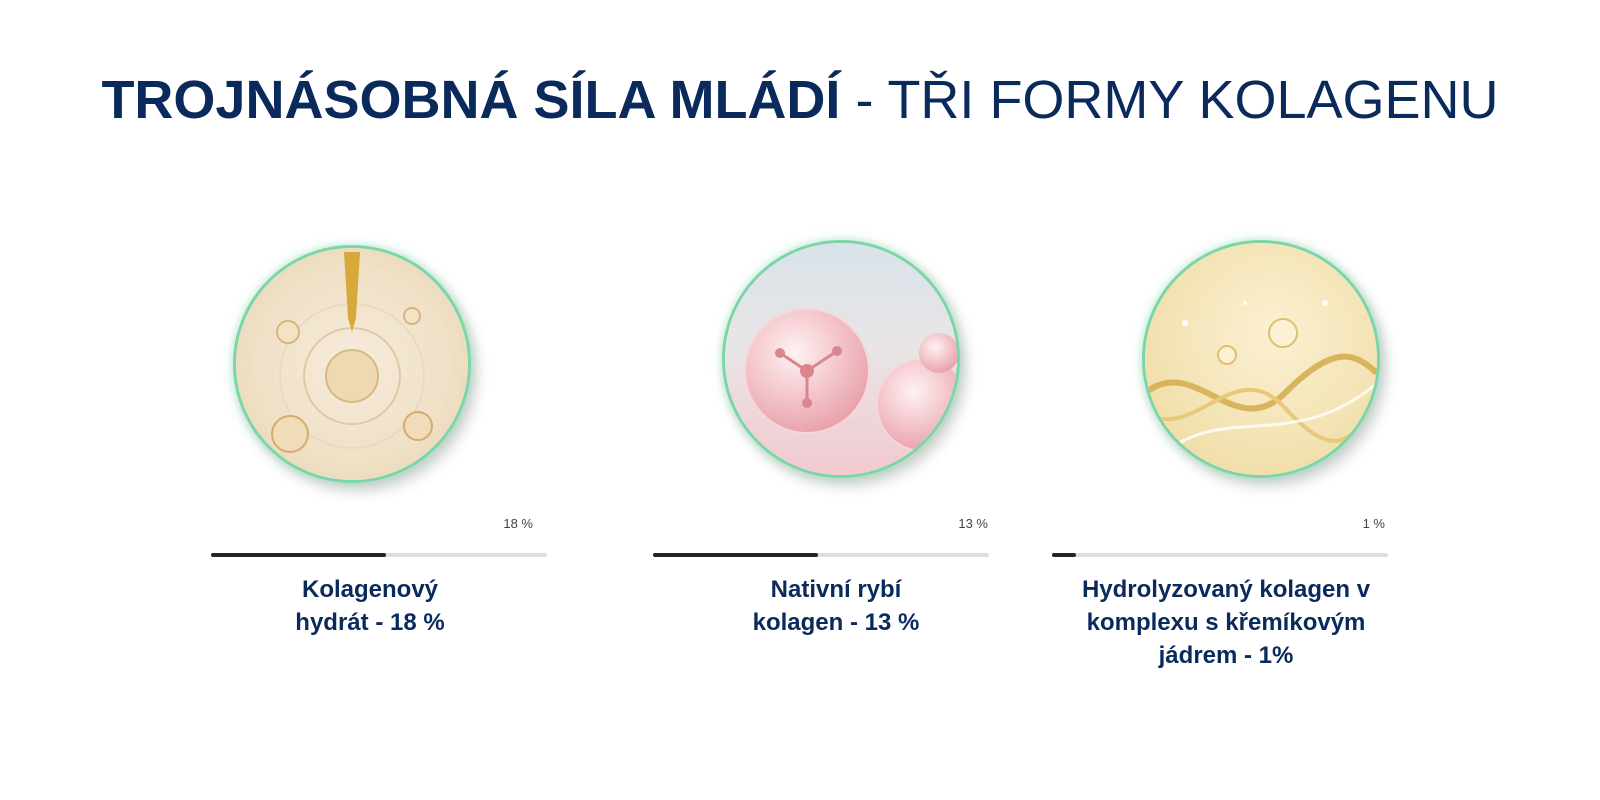  I want to click on label-line: Nativní rybí, so click(836, 589).